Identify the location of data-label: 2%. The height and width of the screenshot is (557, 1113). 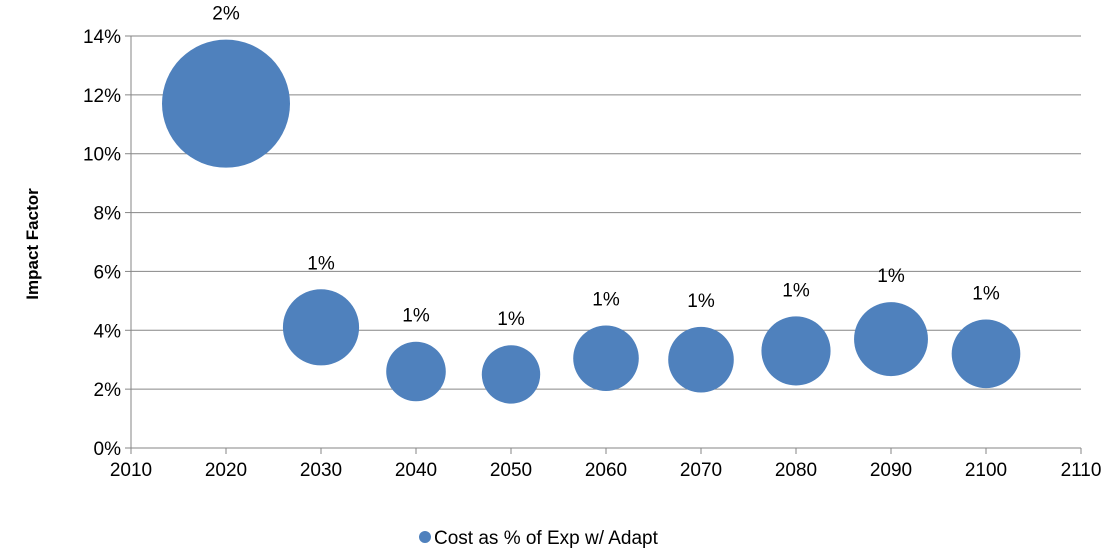
(226, 14).